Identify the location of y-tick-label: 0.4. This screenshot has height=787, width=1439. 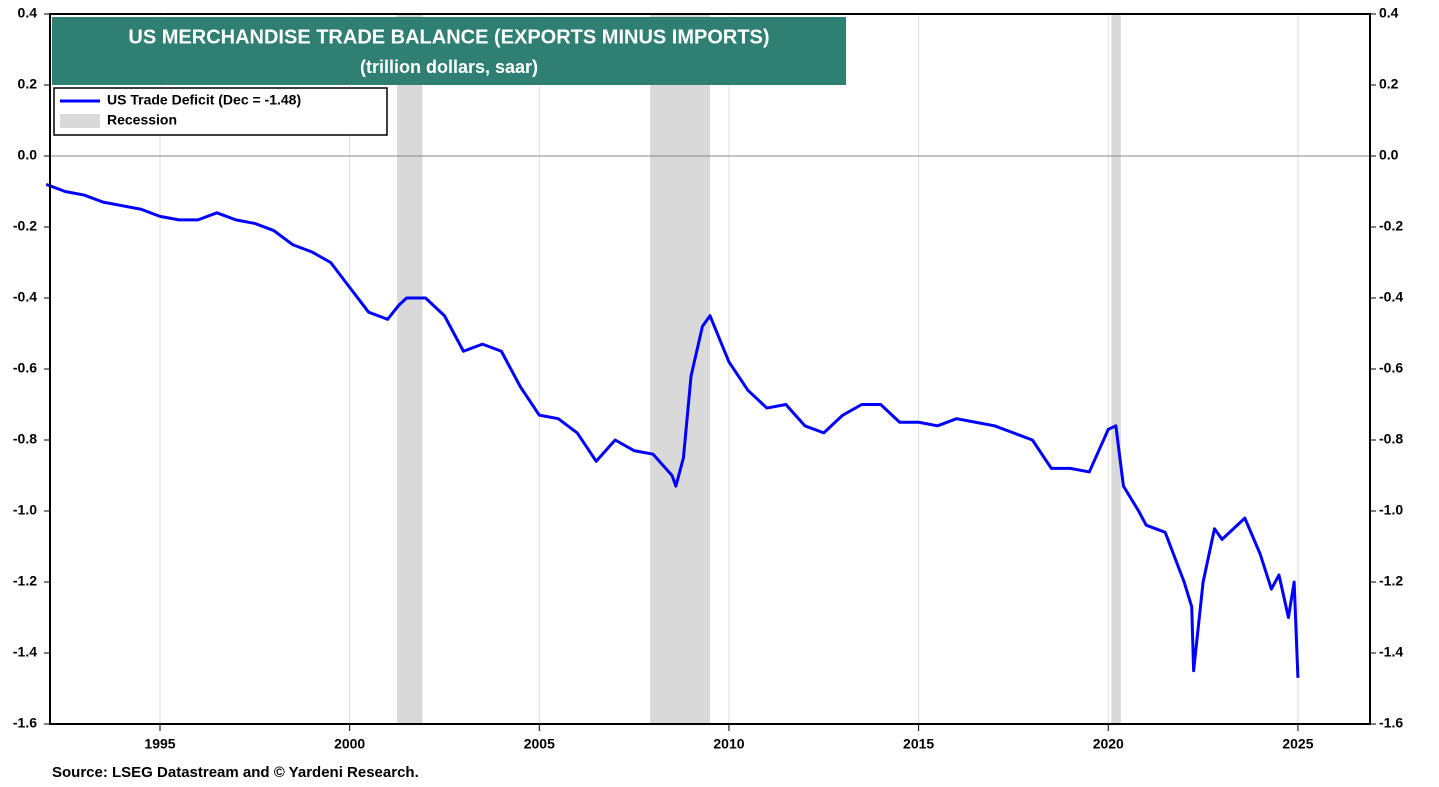
(28, 13).